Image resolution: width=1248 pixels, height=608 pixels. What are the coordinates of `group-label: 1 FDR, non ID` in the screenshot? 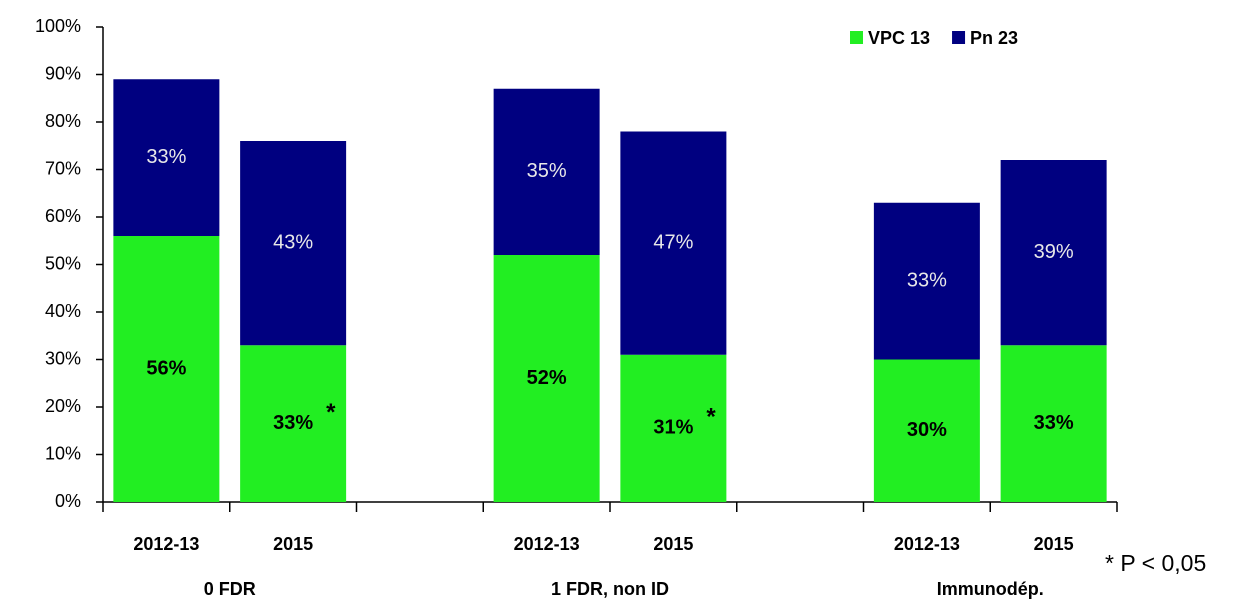 It's located at (610, 589).